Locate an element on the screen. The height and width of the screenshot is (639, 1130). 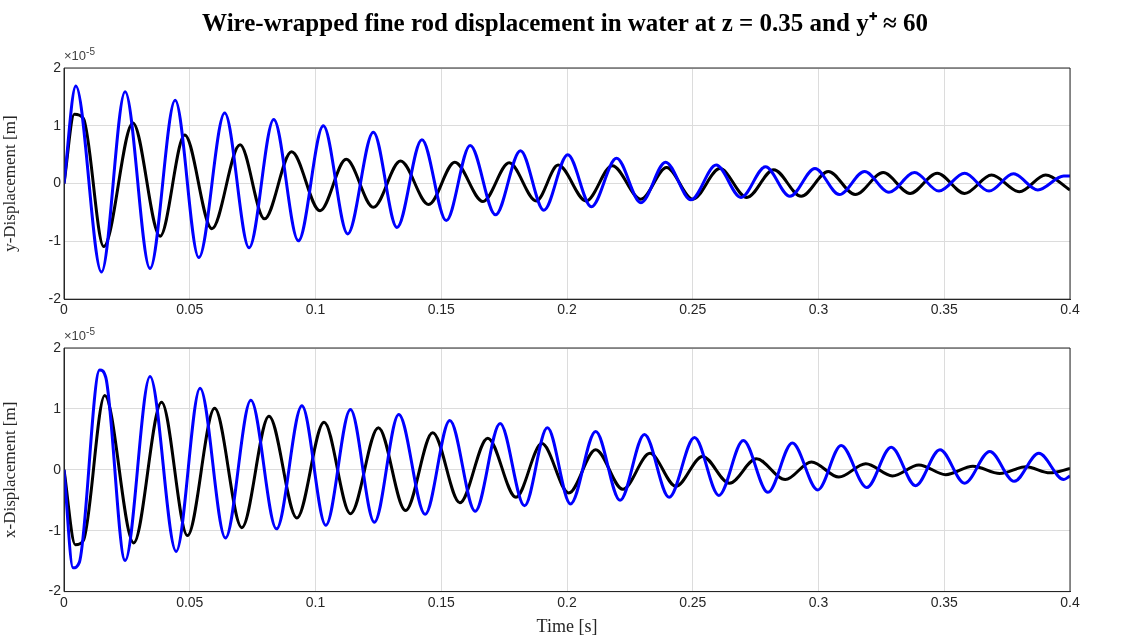
chart-title: Wire-wrapped fine rod displacement in water at z = 0.35 and y⁺ ≈ 60 is located at coordinates (565, 23).